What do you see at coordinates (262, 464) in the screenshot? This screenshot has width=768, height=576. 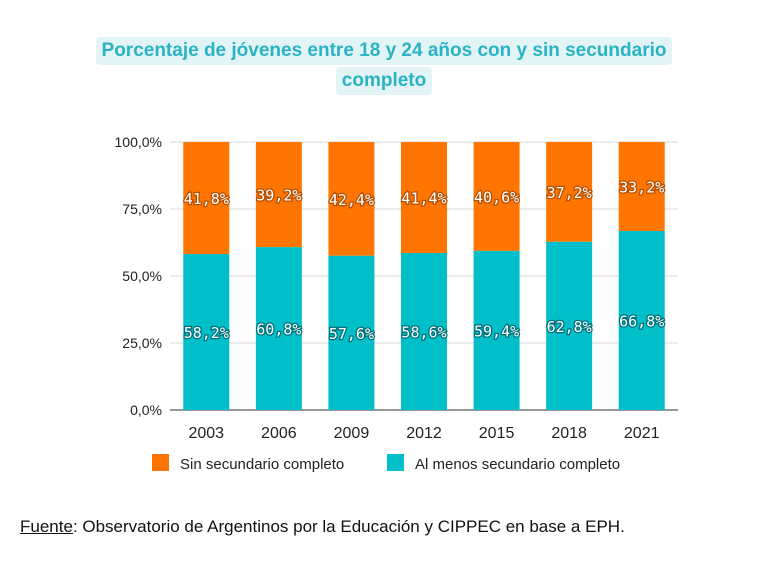 I see `legend-sin-label: Sin secundario completo` at bounding box center [262, 464].